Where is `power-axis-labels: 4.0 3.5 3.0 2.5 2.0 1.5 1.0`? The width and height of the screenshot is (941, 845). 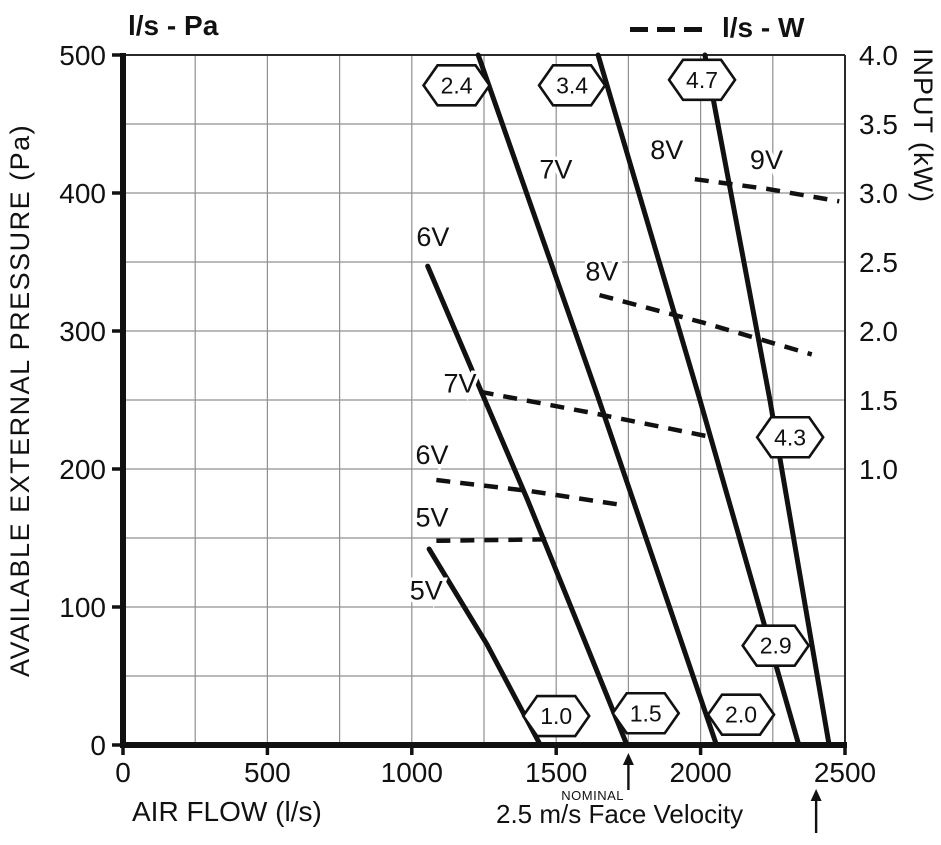
power-axis-labels: 4.0 3.5 3.0 2.5 2.0 1.5 1.0 is located at coordinates (878, 262).